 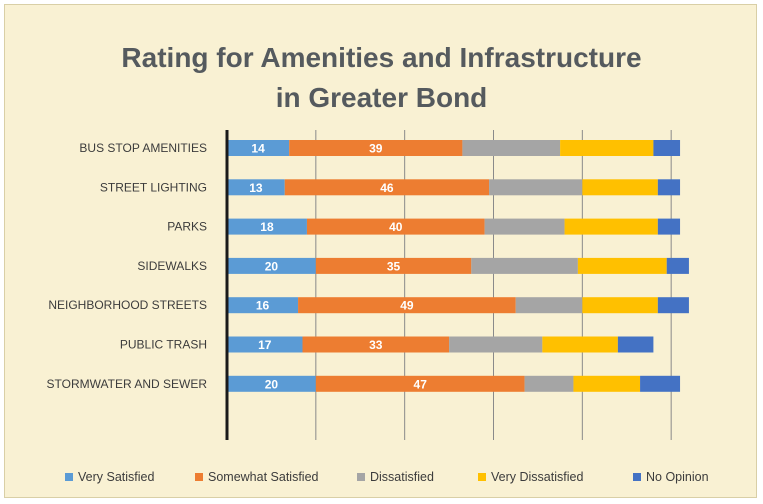 What do you see at coordinates (163, 345) in the screenshot?
I see `category-label: PUBLIC TRASH` at bounding box center [163, 345].